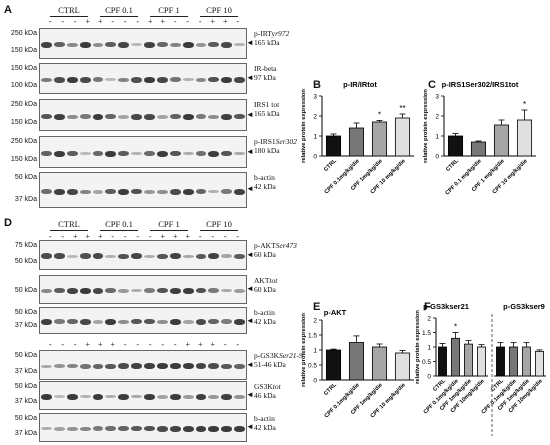  Describe the element at coordinates (250, 151) in the screenshot. I see `panel-a-arrow: ◄` at that location.